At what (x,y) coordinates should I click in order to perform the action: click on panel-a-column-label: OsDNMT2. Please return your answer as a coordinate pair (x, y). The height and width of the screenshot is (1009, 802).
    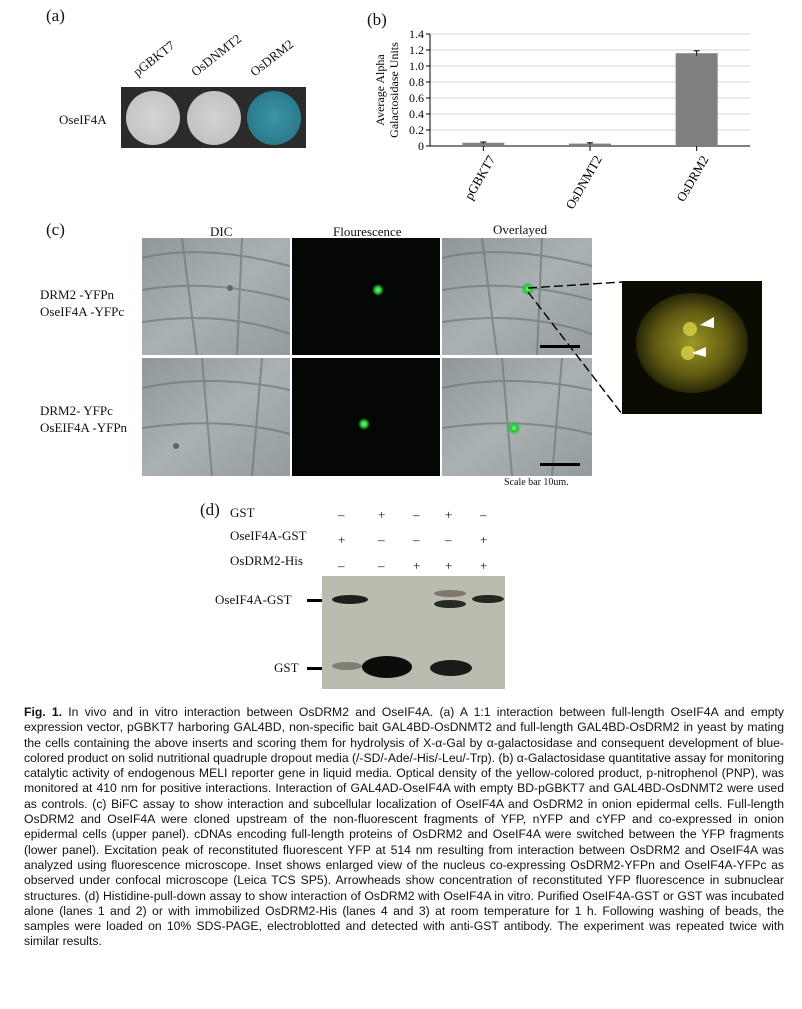
    Looking at the image, I should click on (216, 55).